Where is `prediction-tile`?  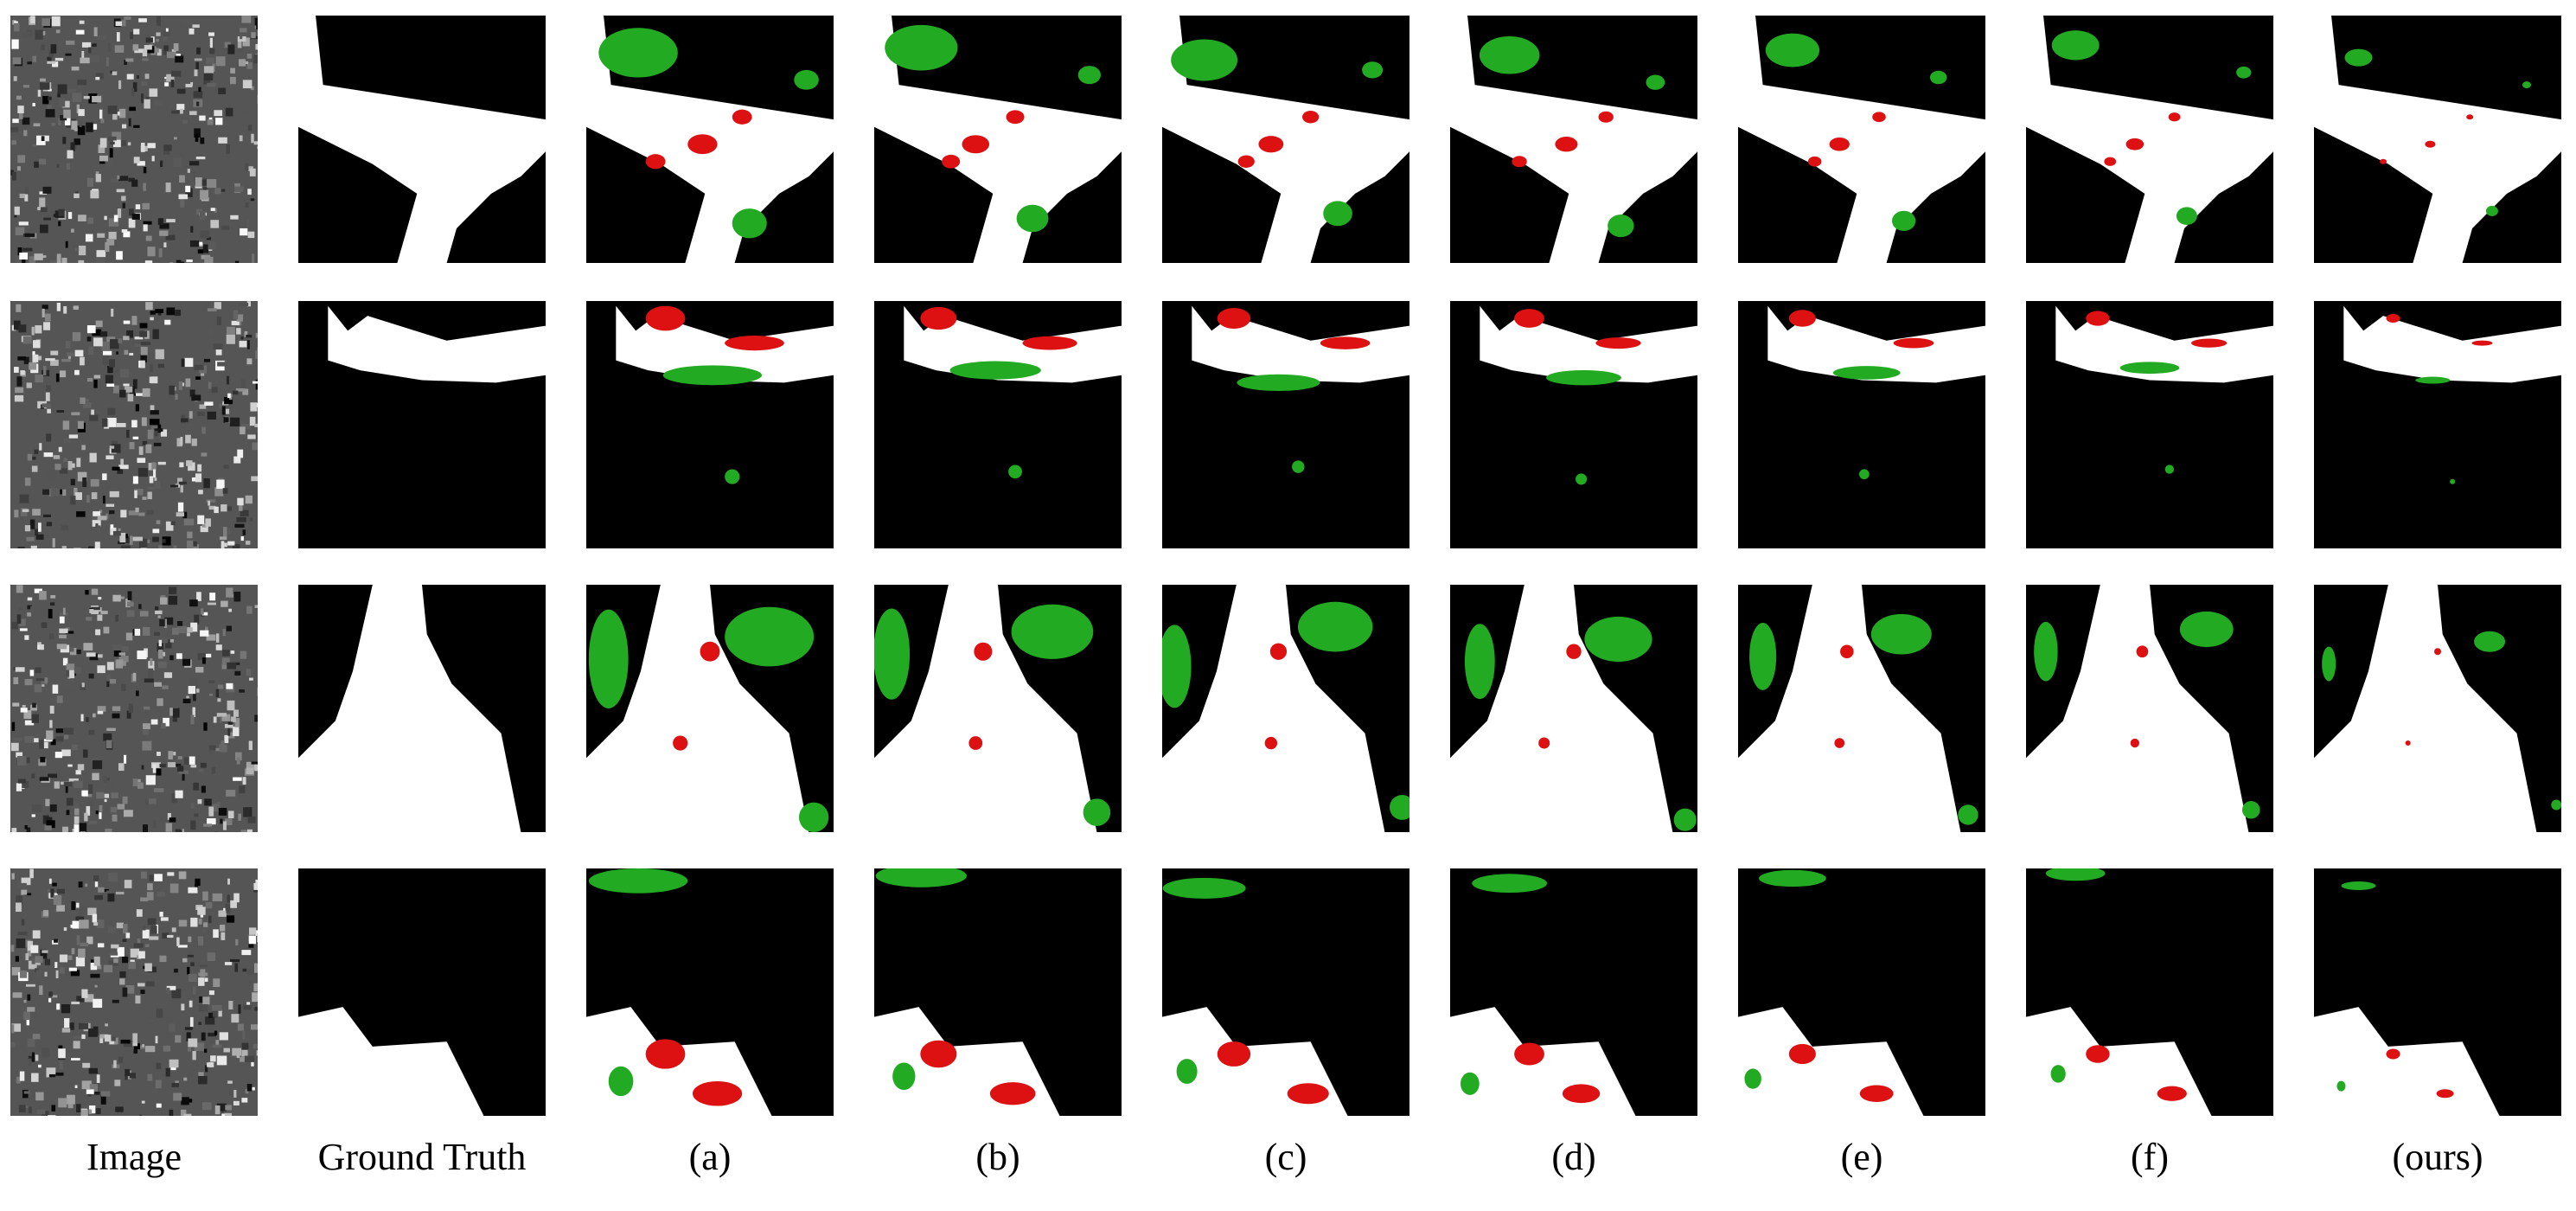 prediction-tile is located at coordinates (1862, 709).